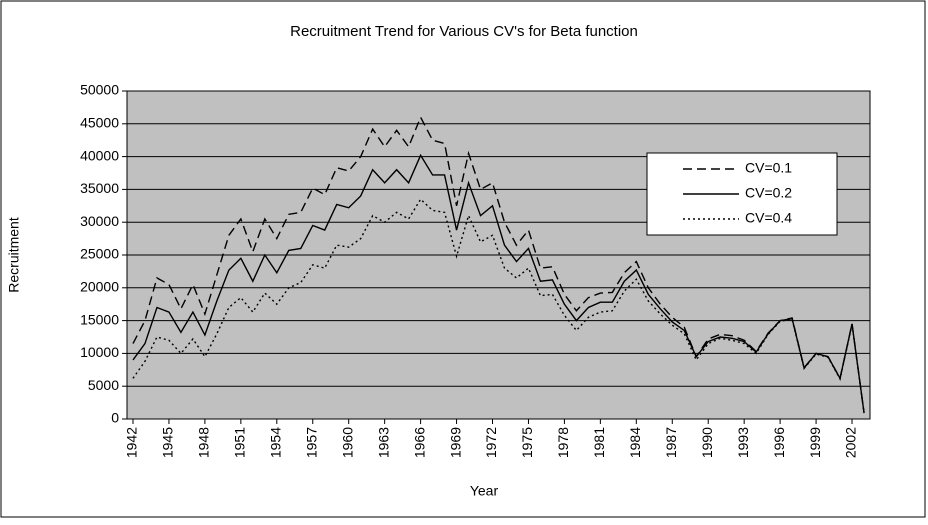 This screenshot has height=525, width=928. I want to click on legend-box, so click(742, 194).